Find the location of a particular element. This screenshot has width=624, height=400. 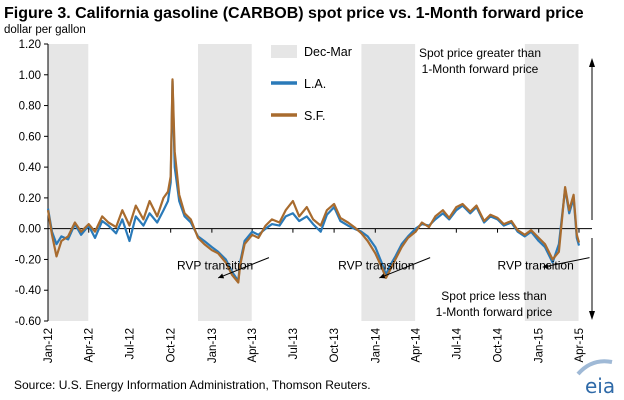

y-tick-label: 0.60 is located at coordinates (30, 137).